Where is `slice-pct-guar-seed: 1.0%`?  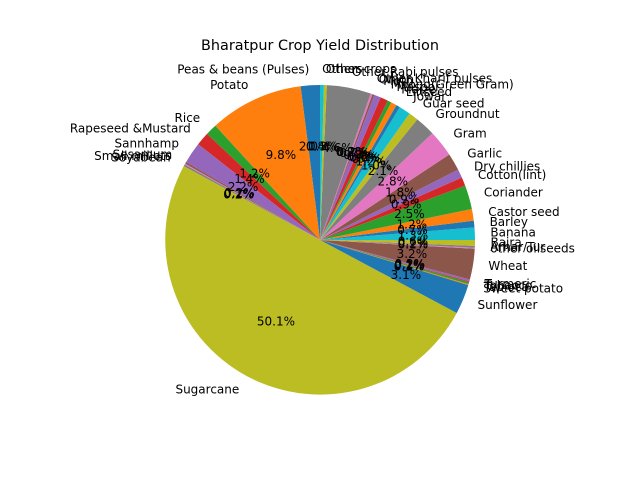 slice-pct-guar-seed: 1.0% is located at coordinates (376, 165).